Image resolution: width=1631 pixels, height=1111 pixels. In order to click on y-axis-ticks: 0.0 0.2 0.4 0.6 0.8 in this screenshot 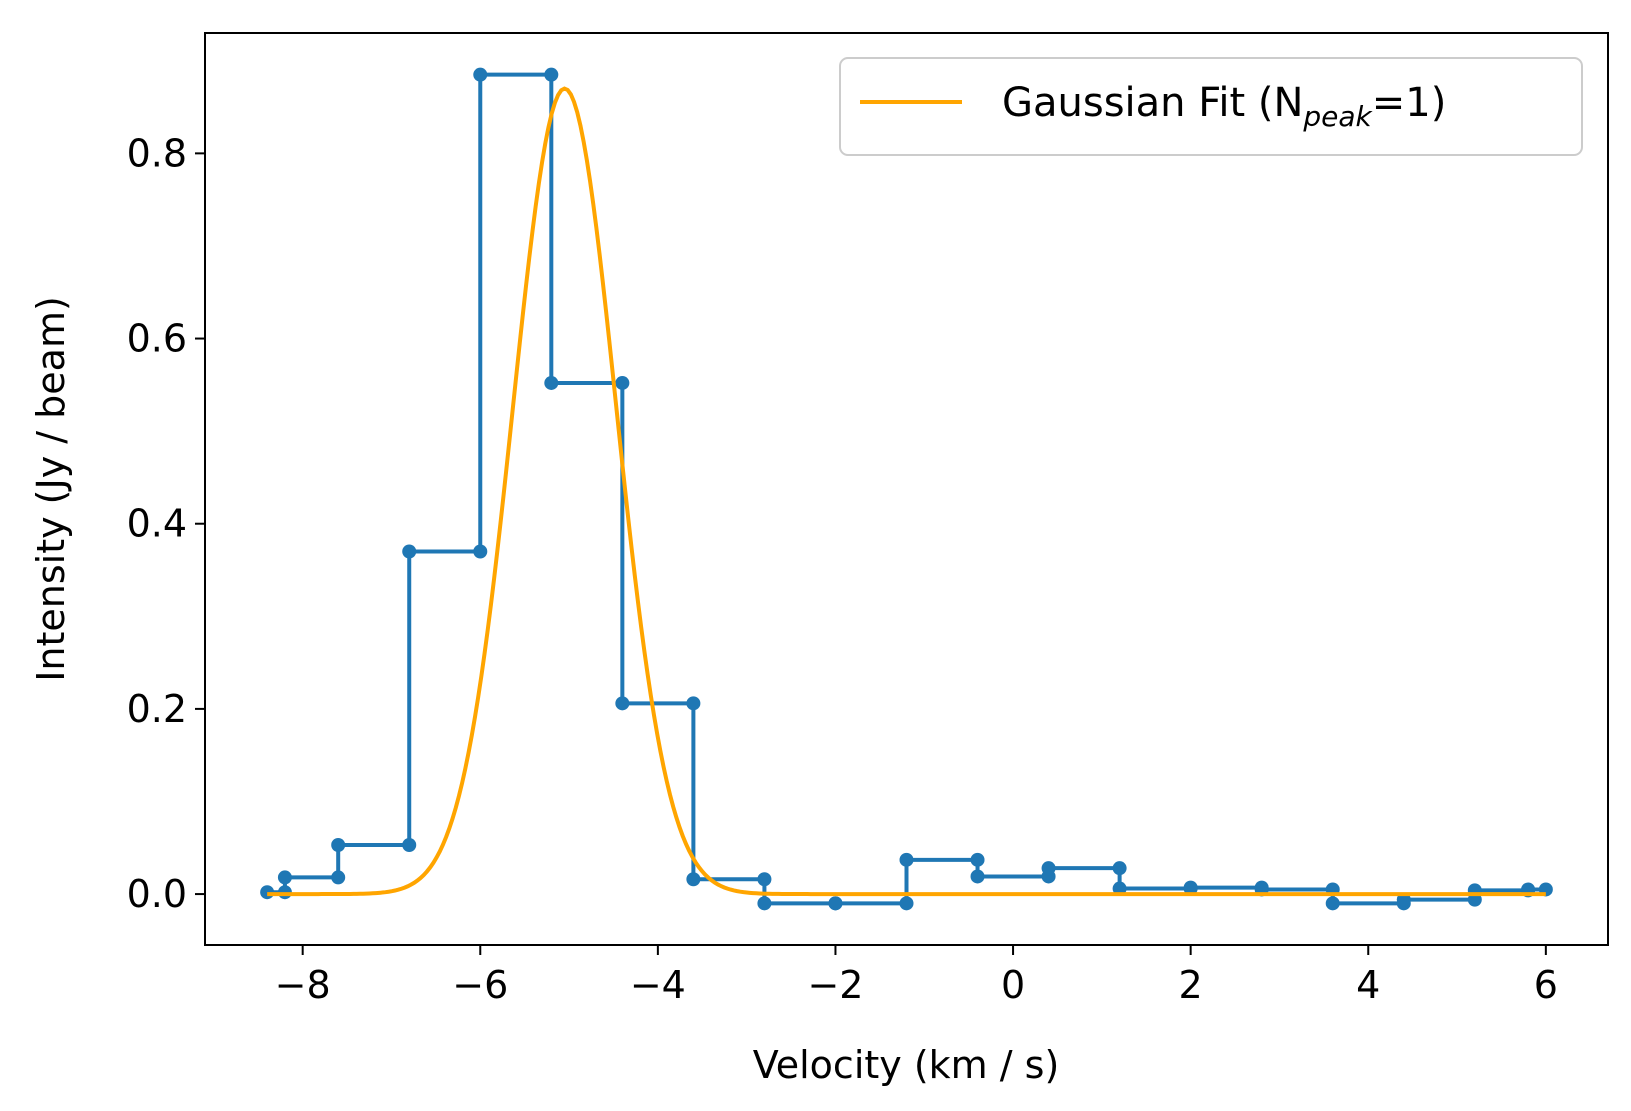, I will do `click(166, 523)`.